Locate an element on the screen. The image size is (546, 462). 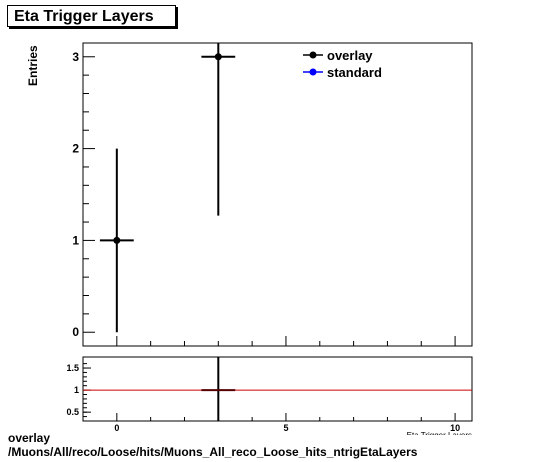
legend-label-overlay: overlay is located at coordinates (350, 55).